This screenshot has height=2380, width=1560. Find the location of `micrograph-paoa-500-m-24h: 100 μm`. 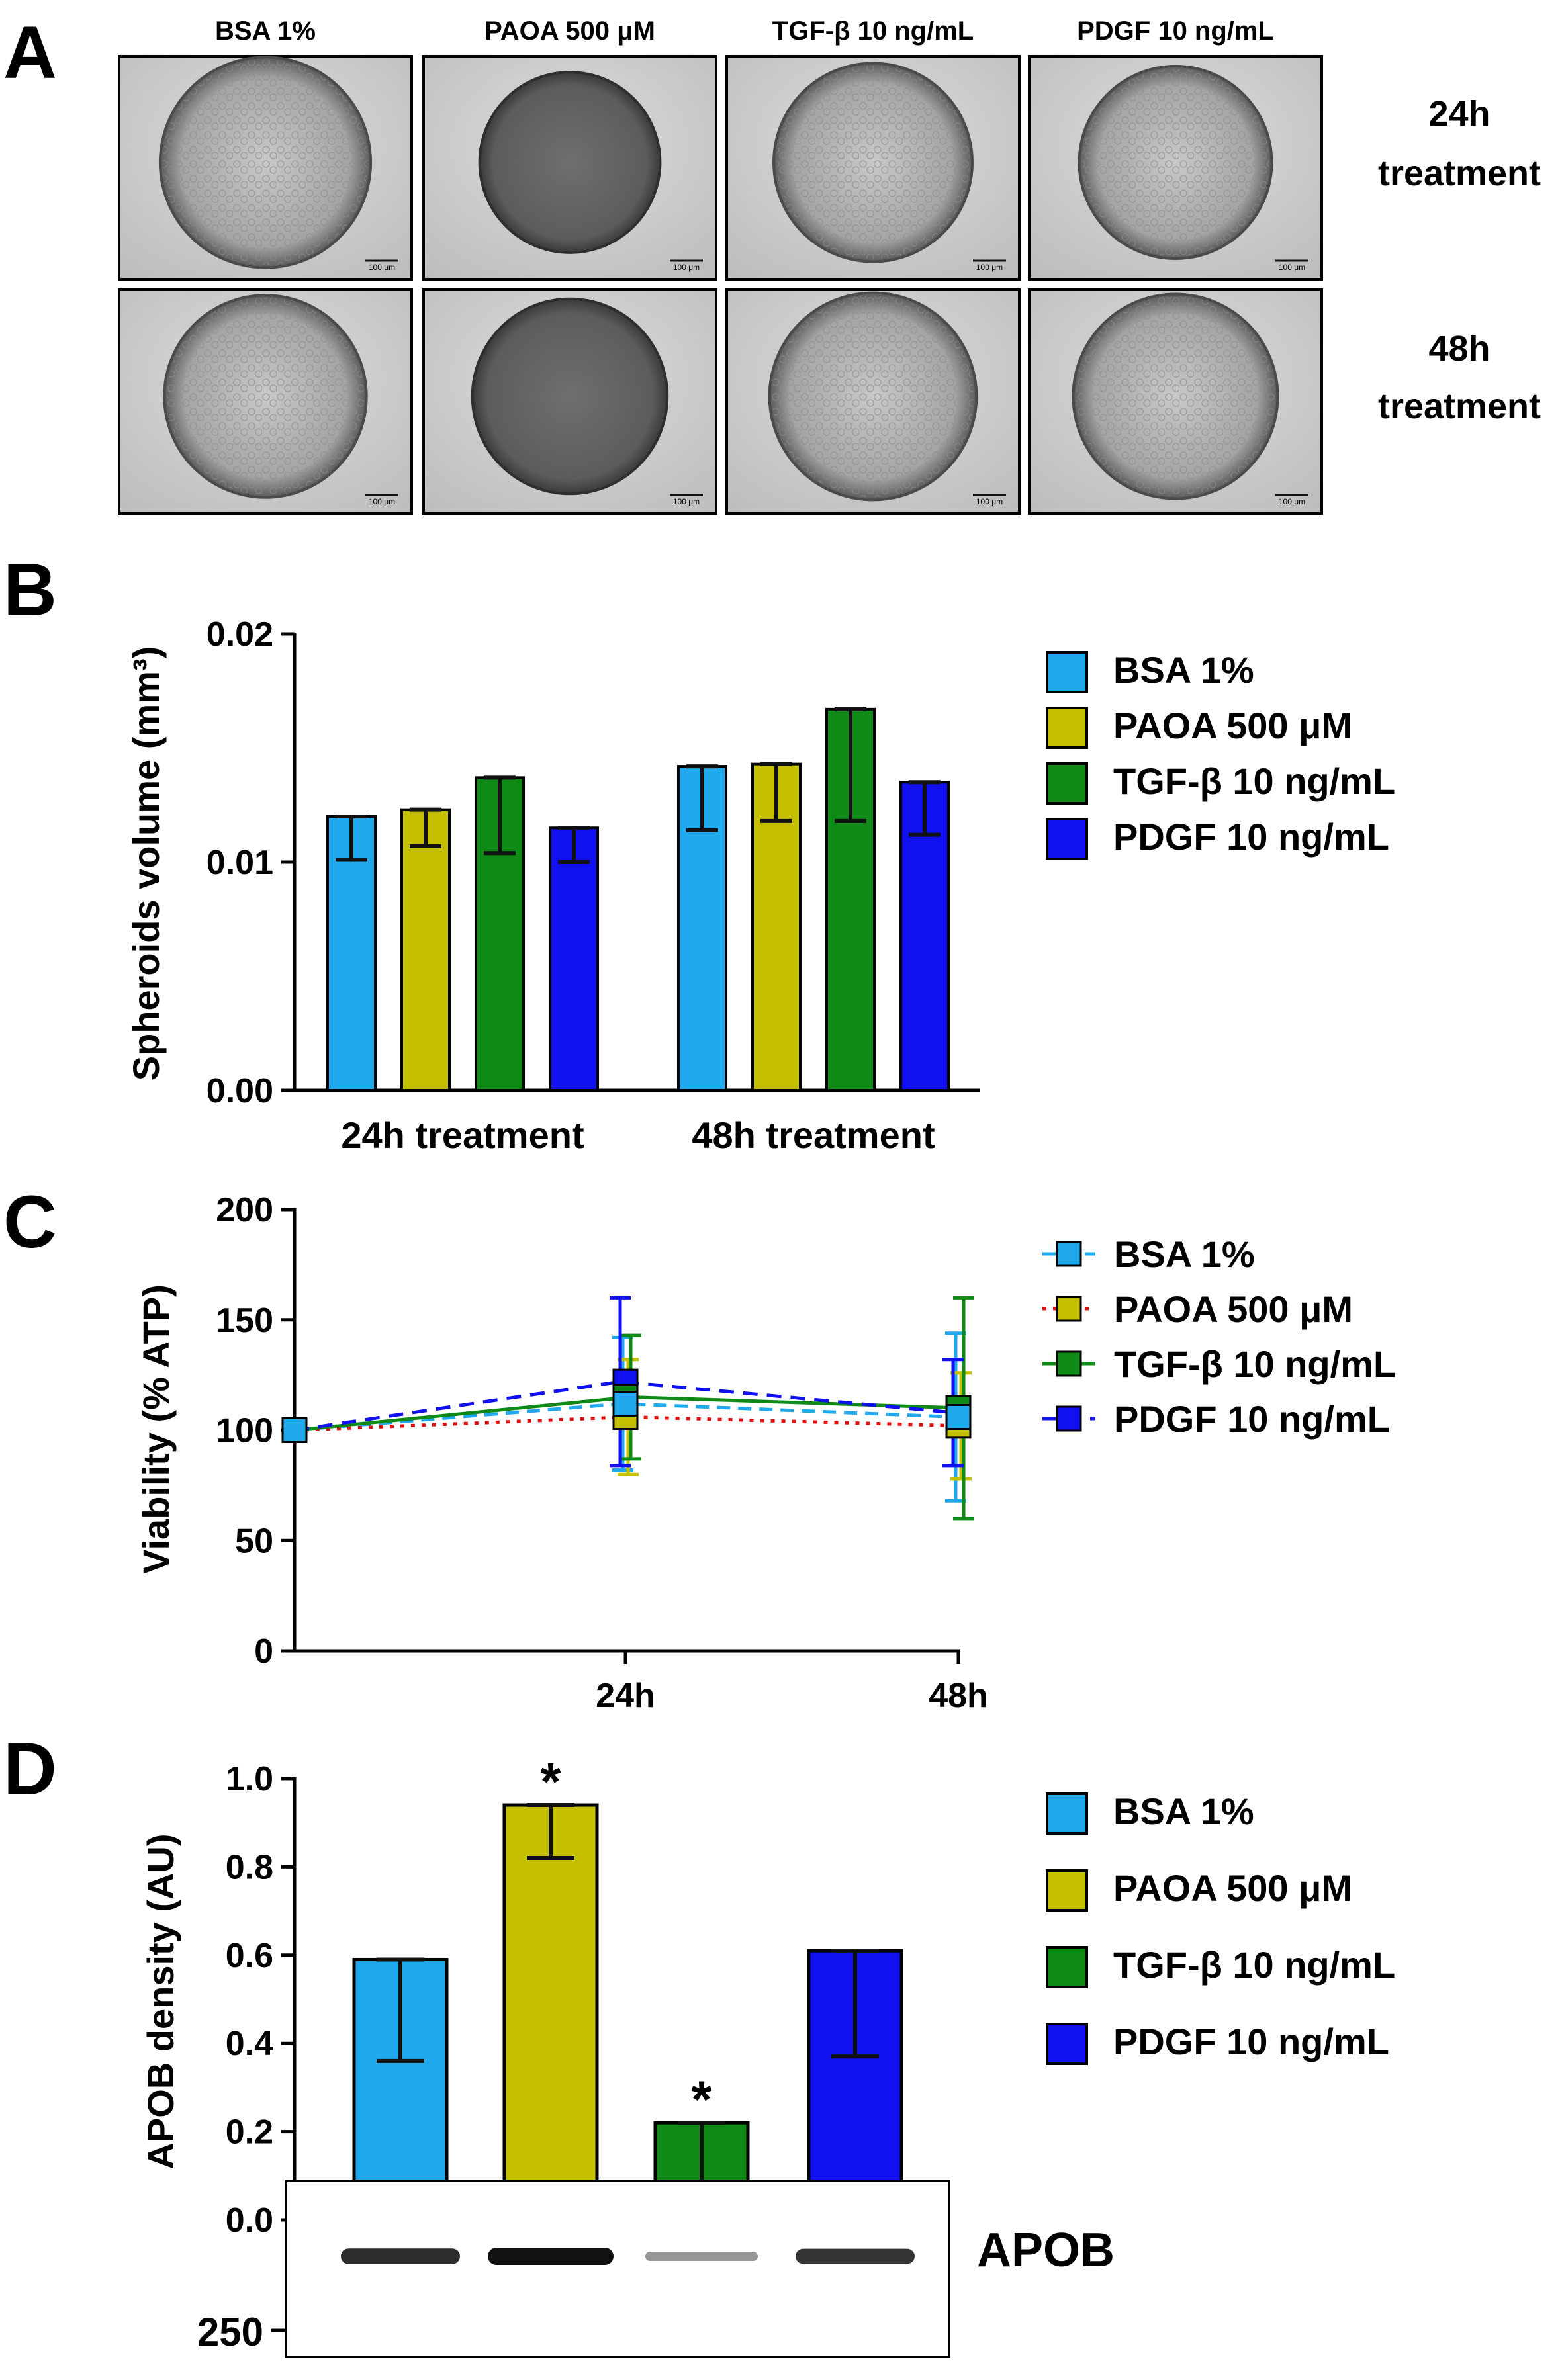

micrograph-paoa-500-m-24h: 100 μm is located at coordinates (569, 168).